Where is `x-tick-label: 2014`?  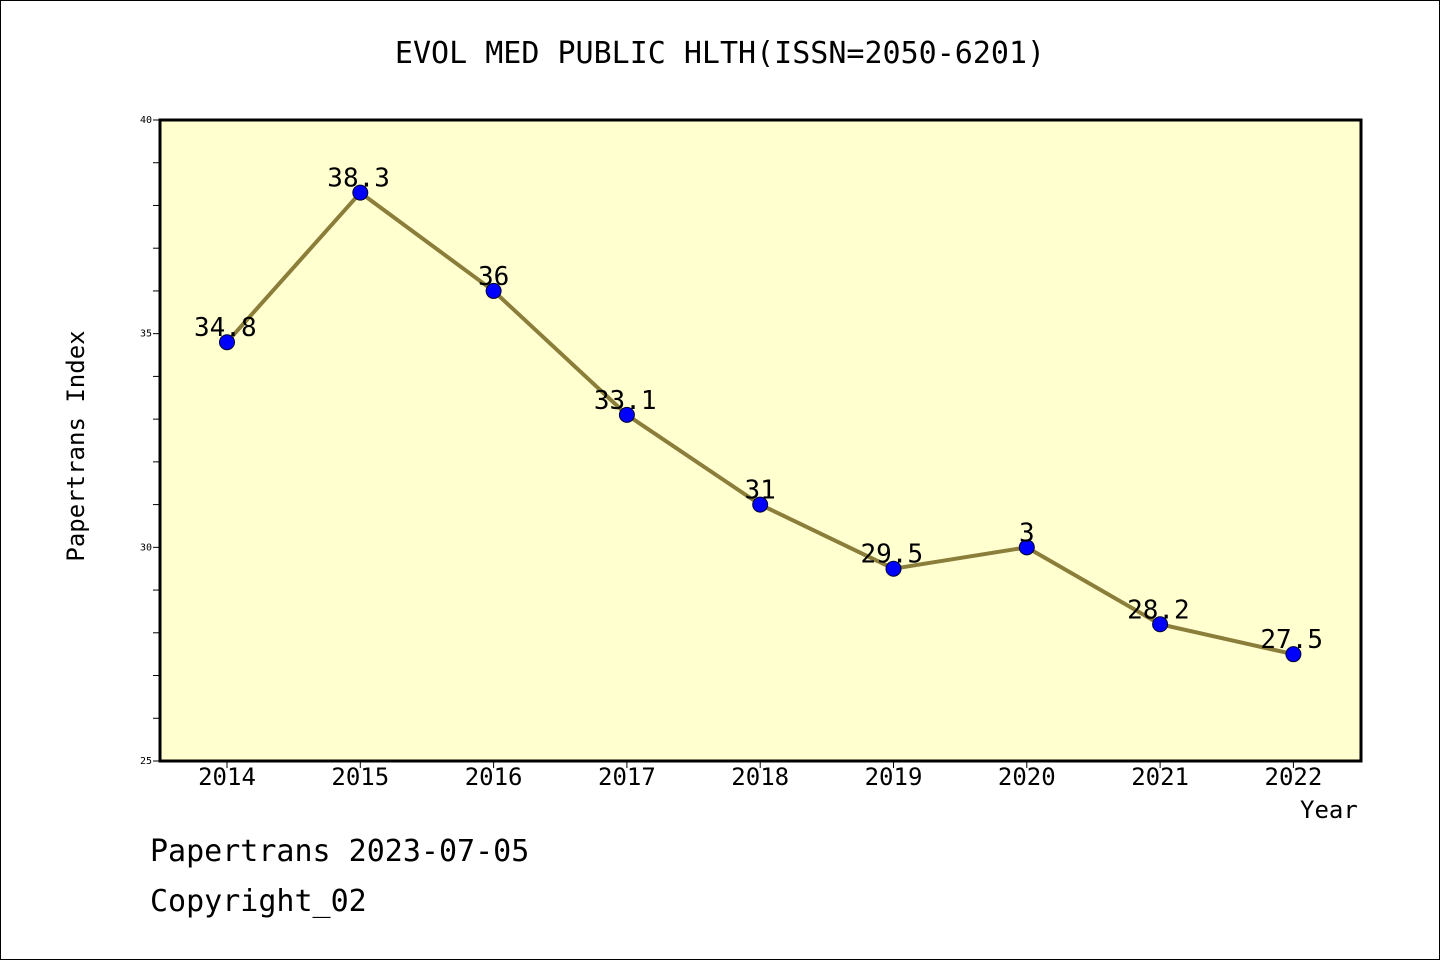
x-tick-label: 2014 is located at coordinates (227, 777).